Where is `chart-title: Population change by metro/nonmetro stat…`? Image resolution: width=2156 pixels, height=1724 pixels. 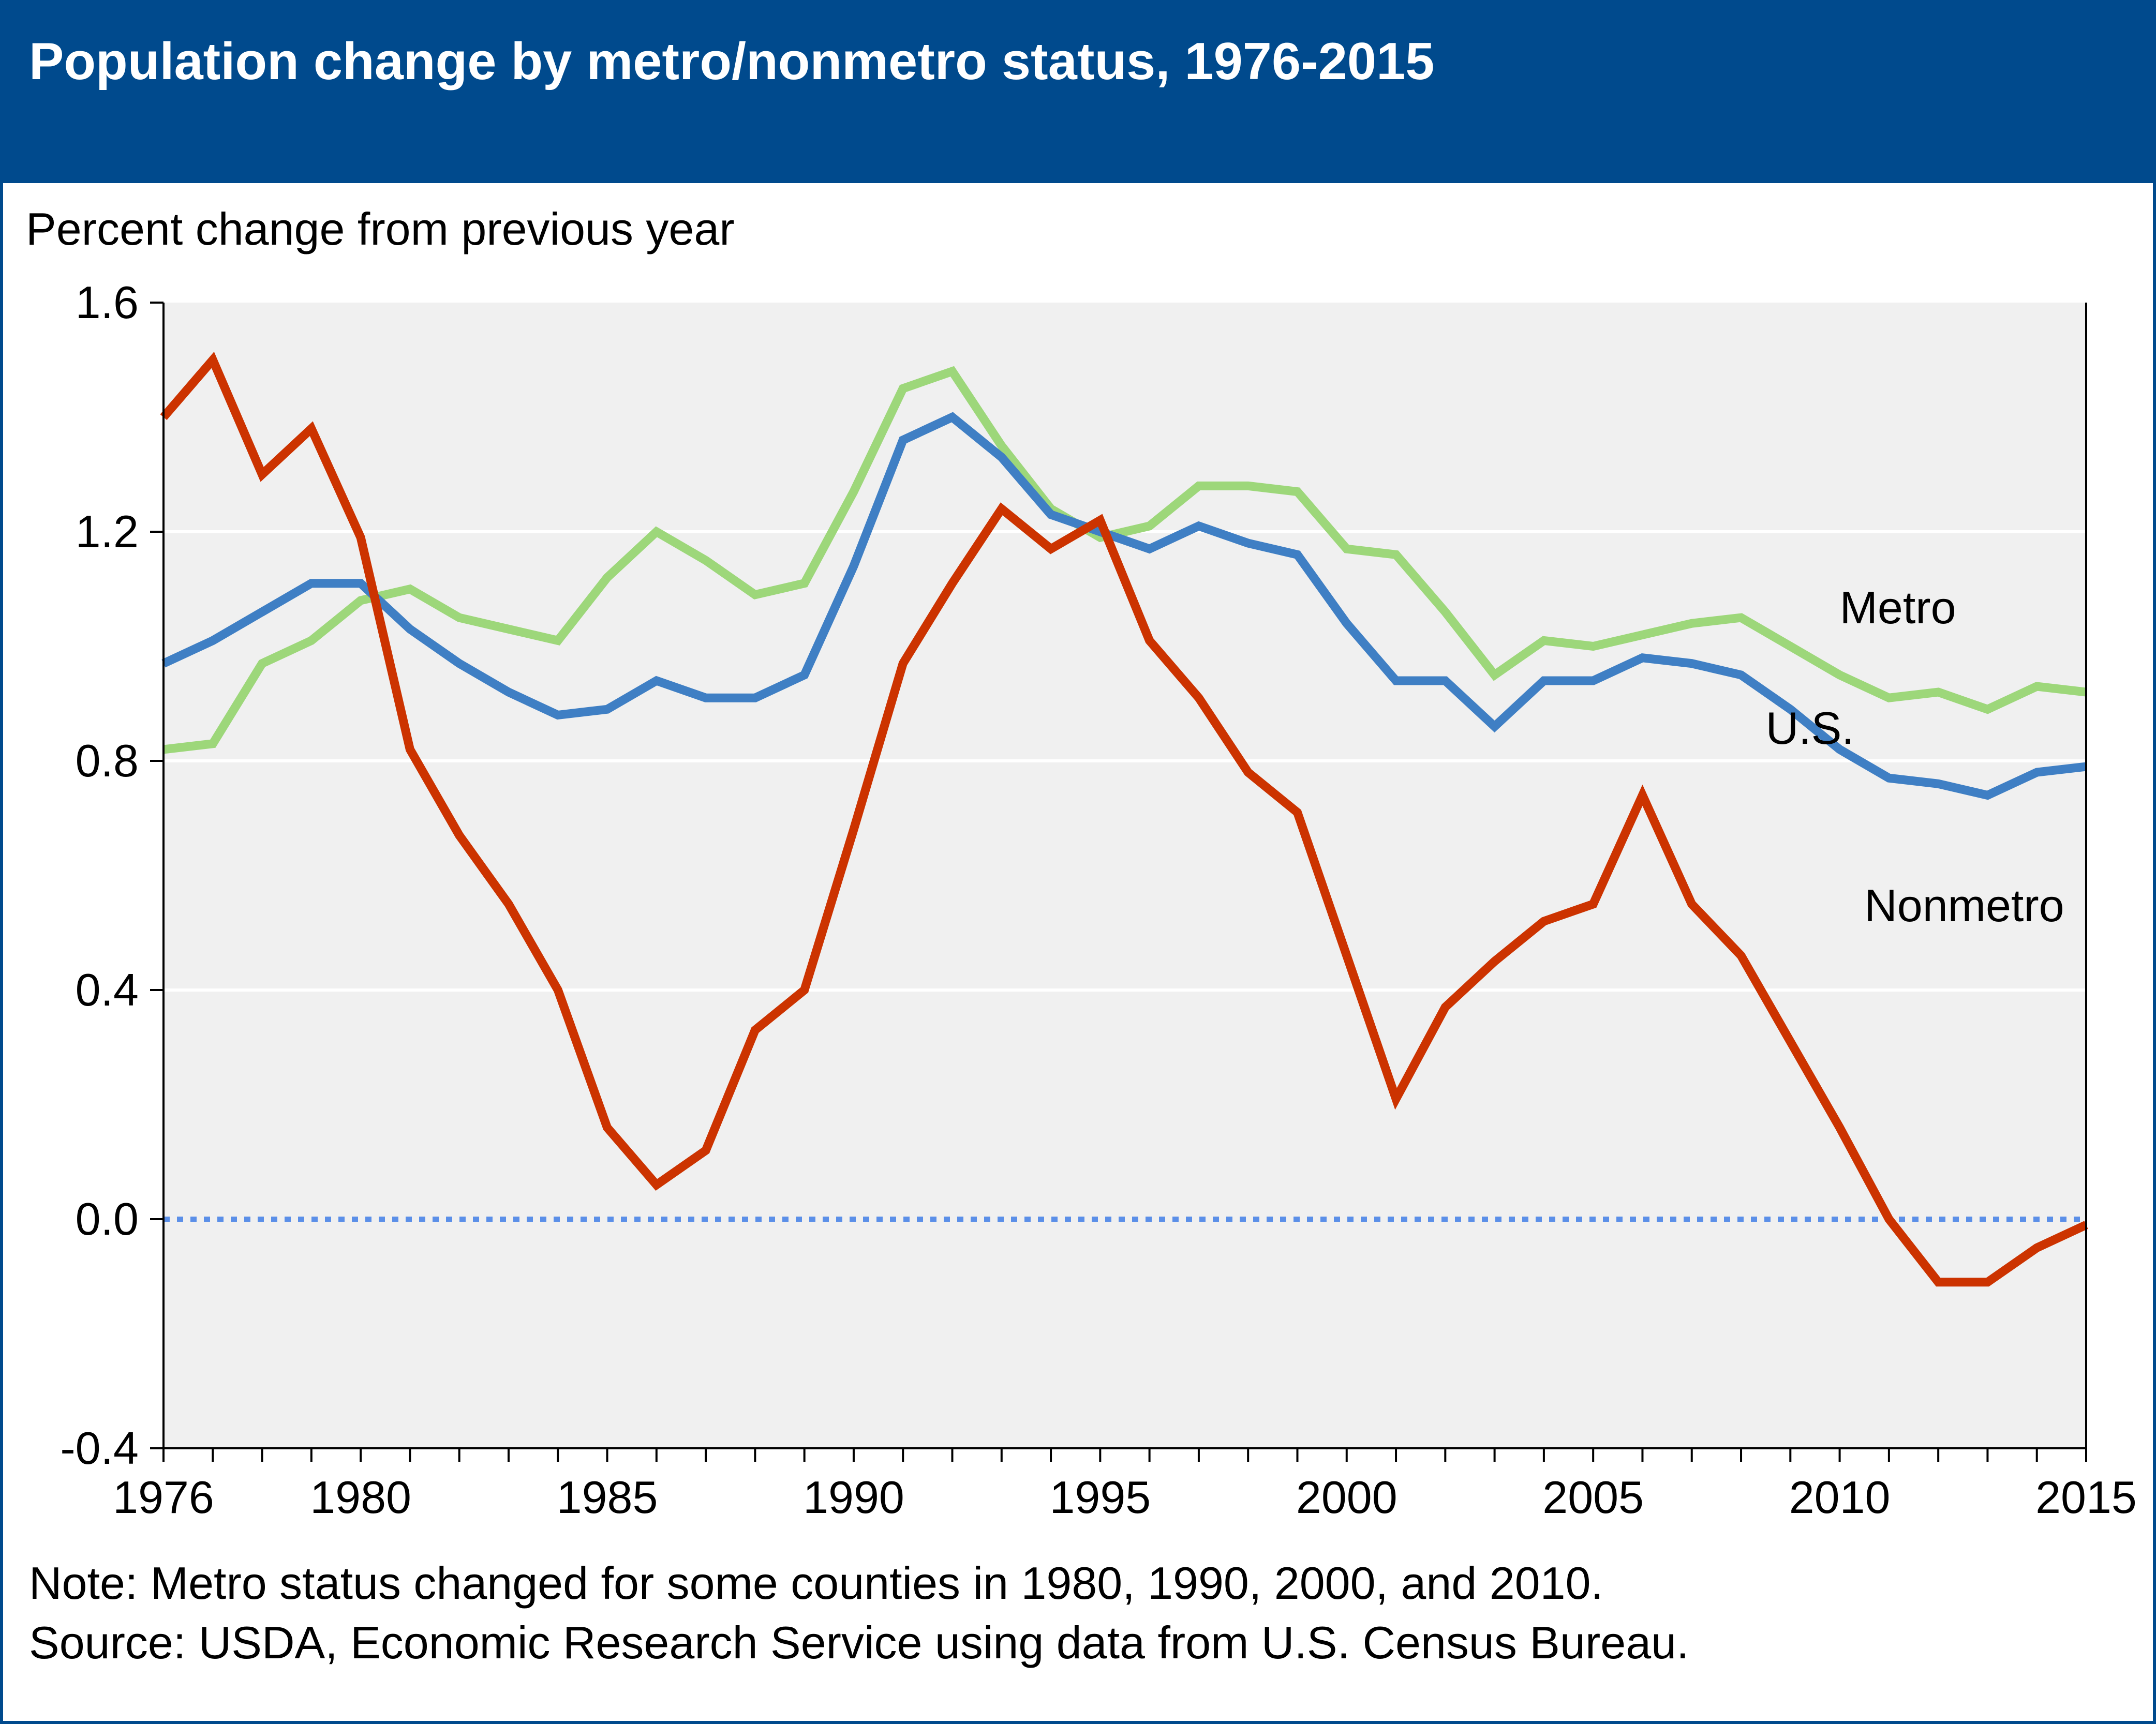
chart-title: Population change by metro/nonmetro stat… is located at coordinates (732, 62).